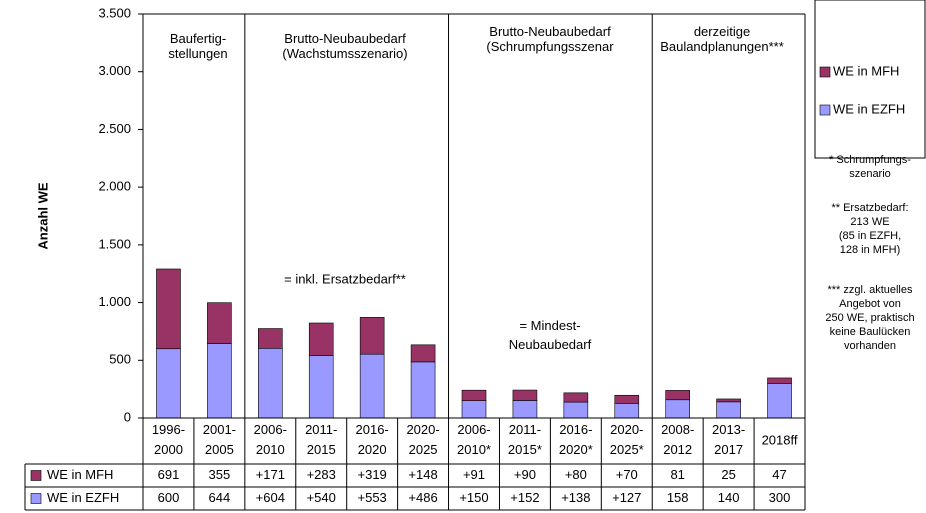 This screenshot has height=513, width=926. I want to click on x-tick-label: 2011-2015*, so click(525, 439).